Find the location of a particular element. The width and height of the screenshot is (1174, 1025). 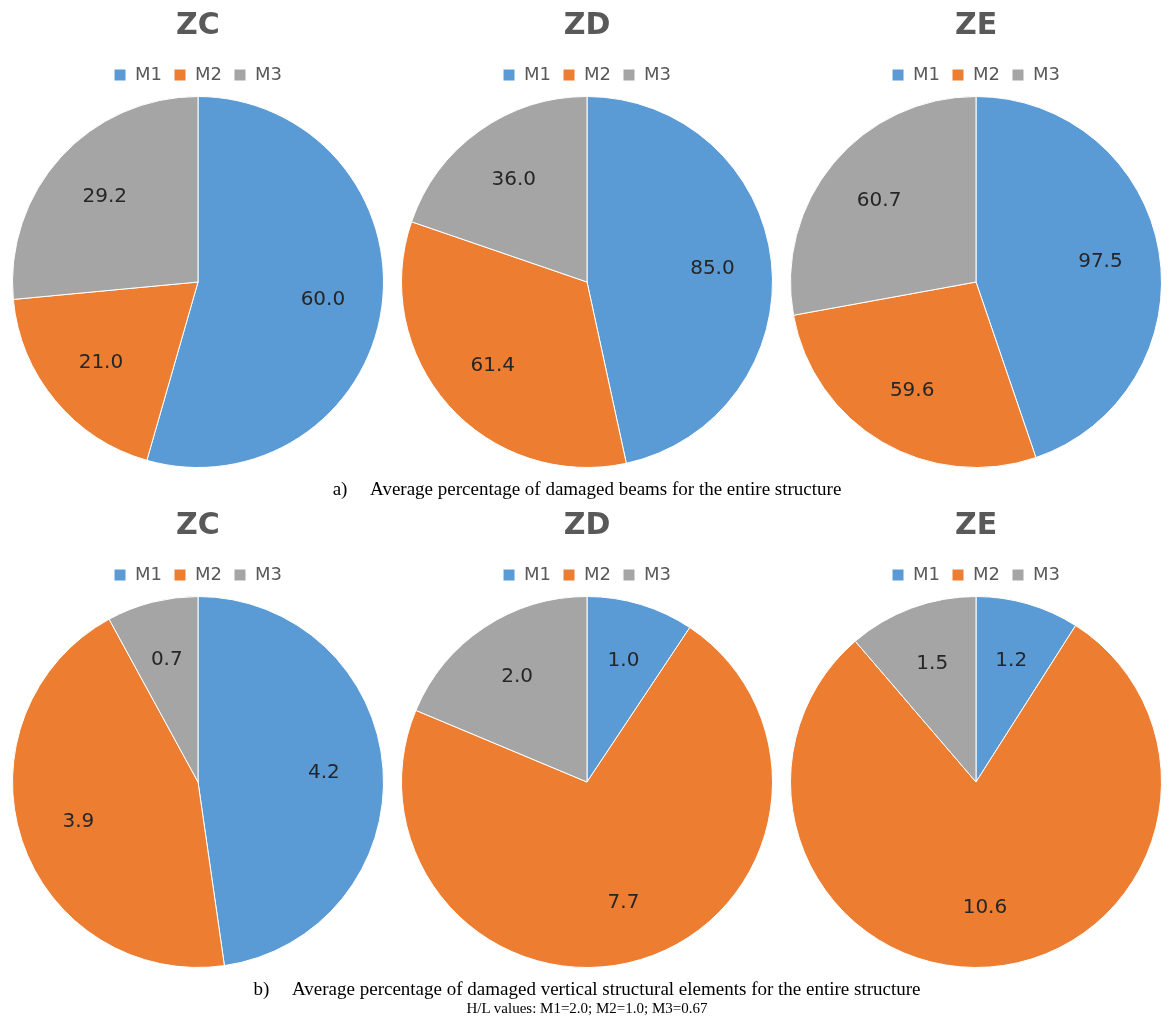

data-label: 1.5 is located at coordinates (932, 661).